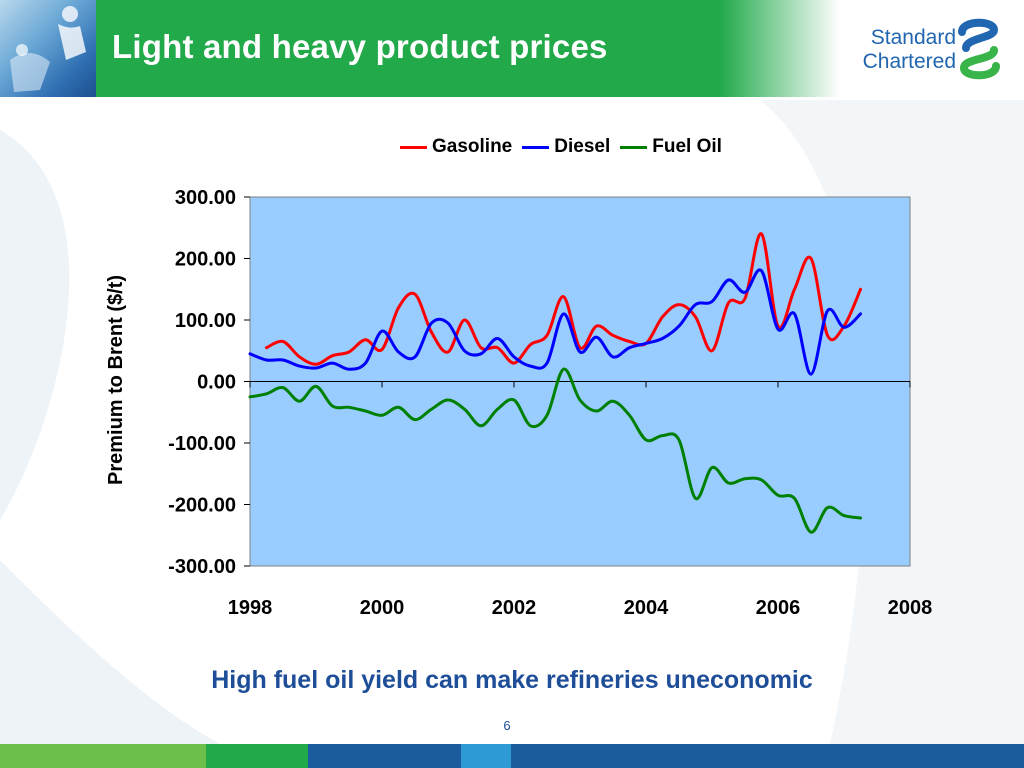 This screenshot has height=768, width=1024. Describe the element at coordinates (472, 146) in the screenshot. I see `legend-label-gasoline: Gasoline` at that location.